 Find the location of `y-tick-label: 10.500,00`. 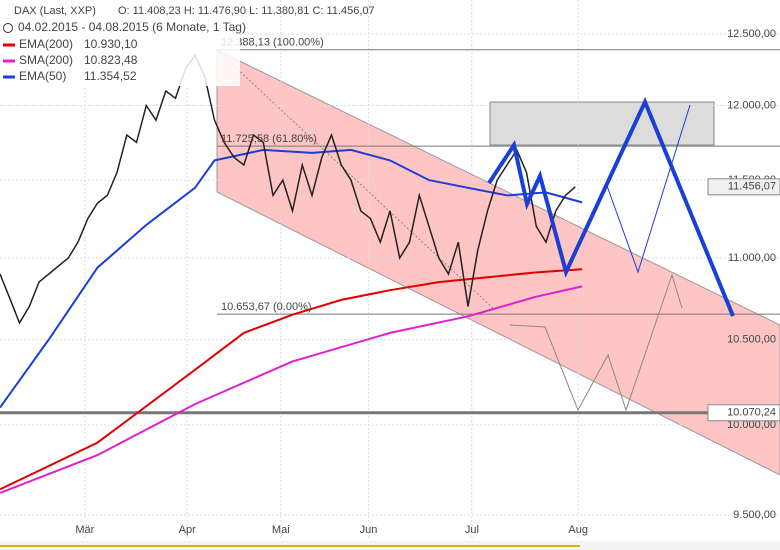

y-tick-label: 10.500,00 is located at coordinates (751, 339).